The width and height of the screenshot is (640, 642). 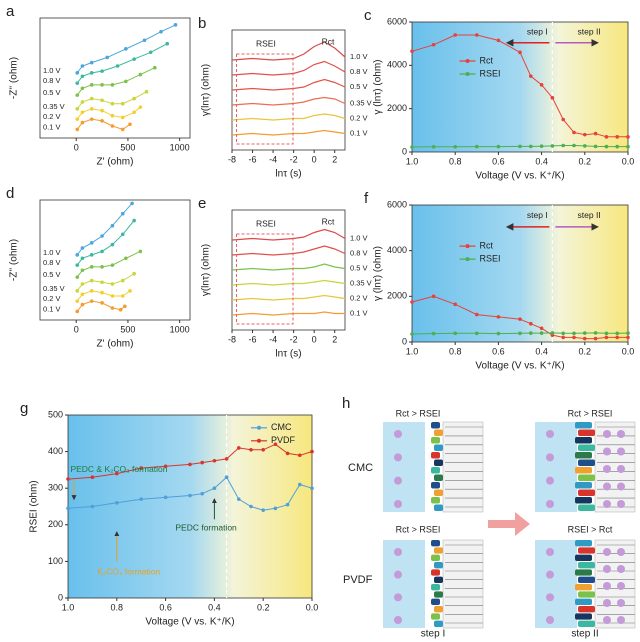 I want to click on current-collector, so click(x=615, y=584).